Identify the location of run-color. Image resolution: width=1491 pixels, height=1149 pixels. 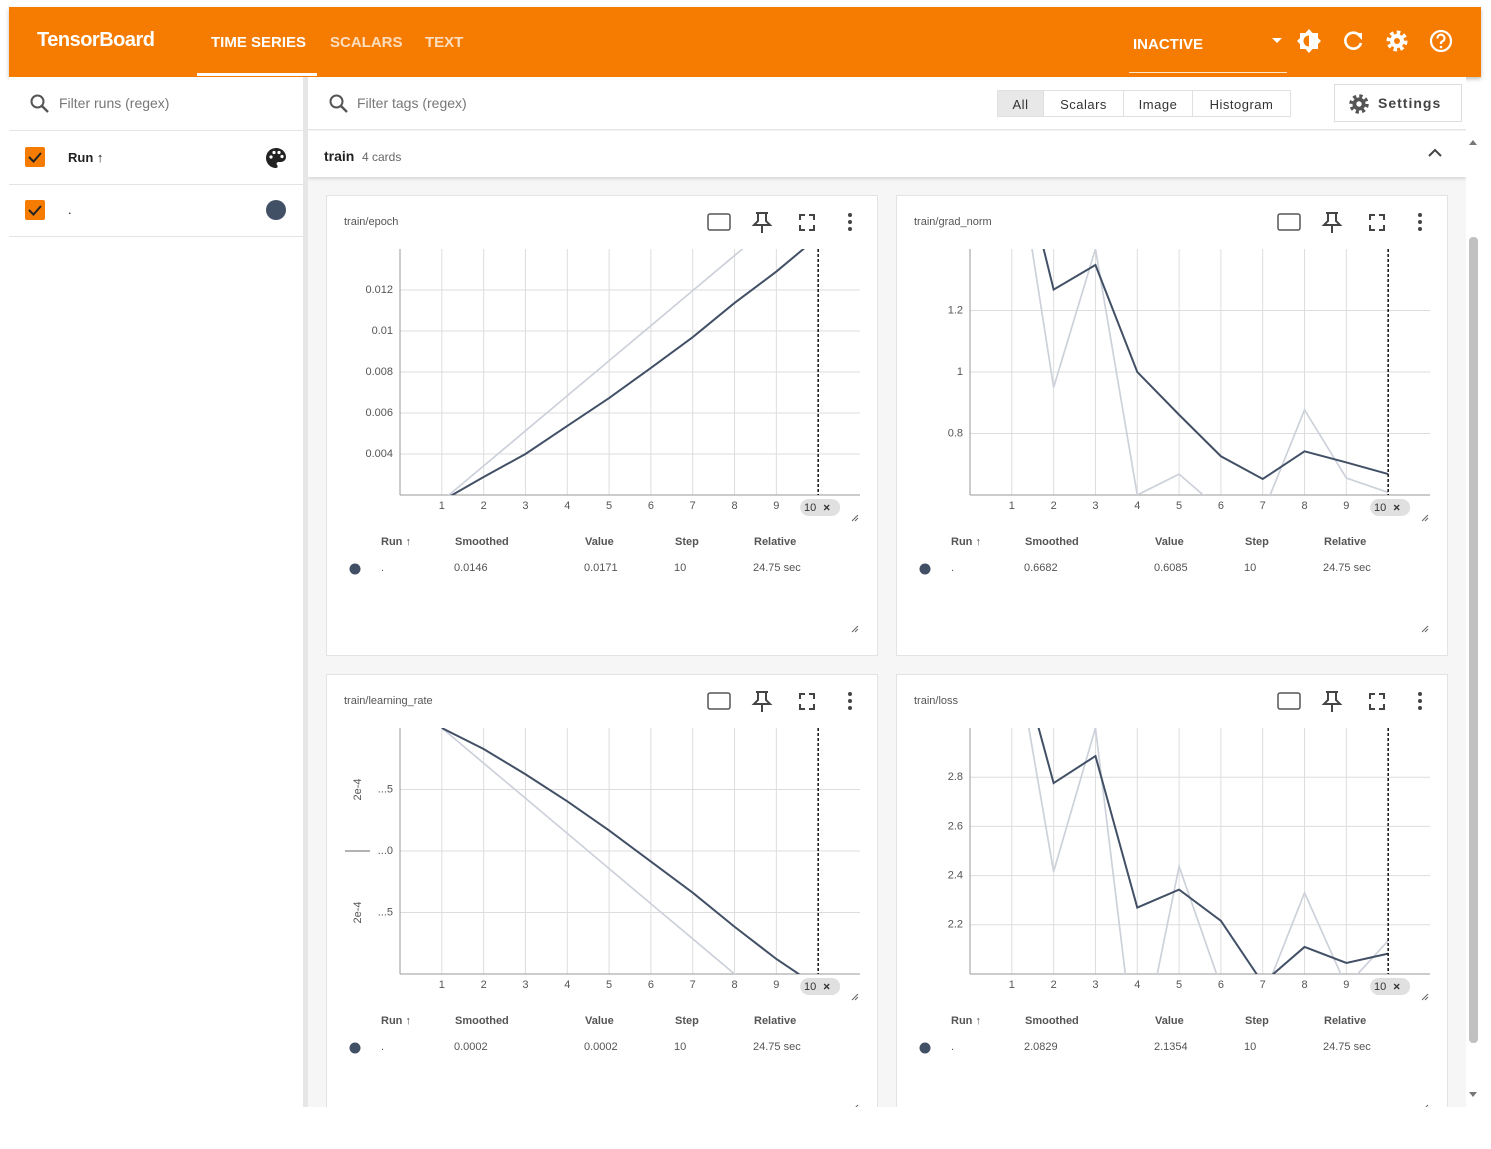
(276, 210).